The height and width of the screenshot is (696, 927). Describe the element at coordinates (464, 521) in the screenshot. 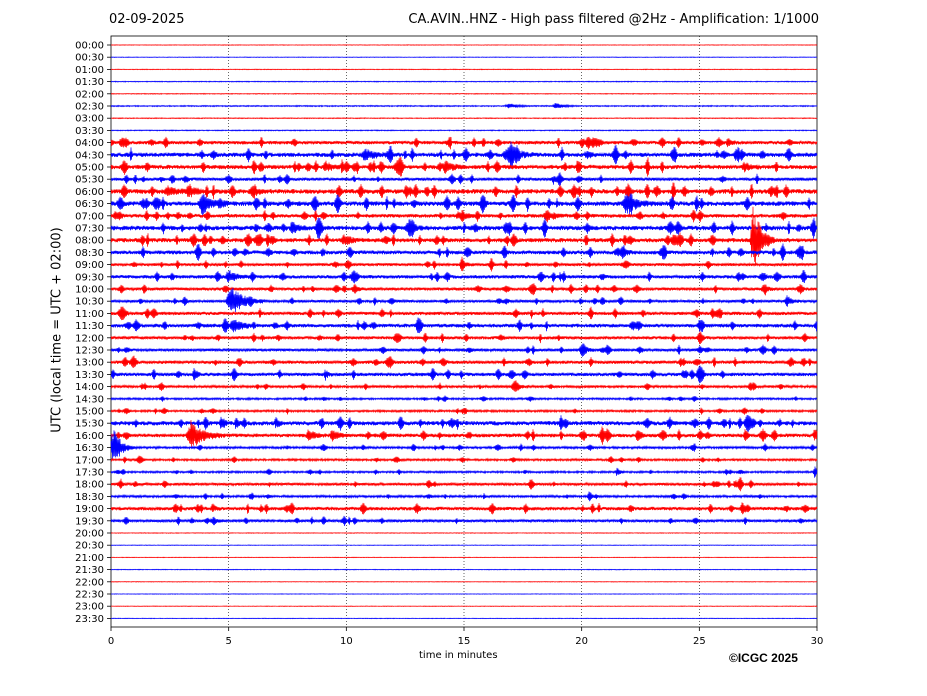

I see `trace-row-1930` at that location.